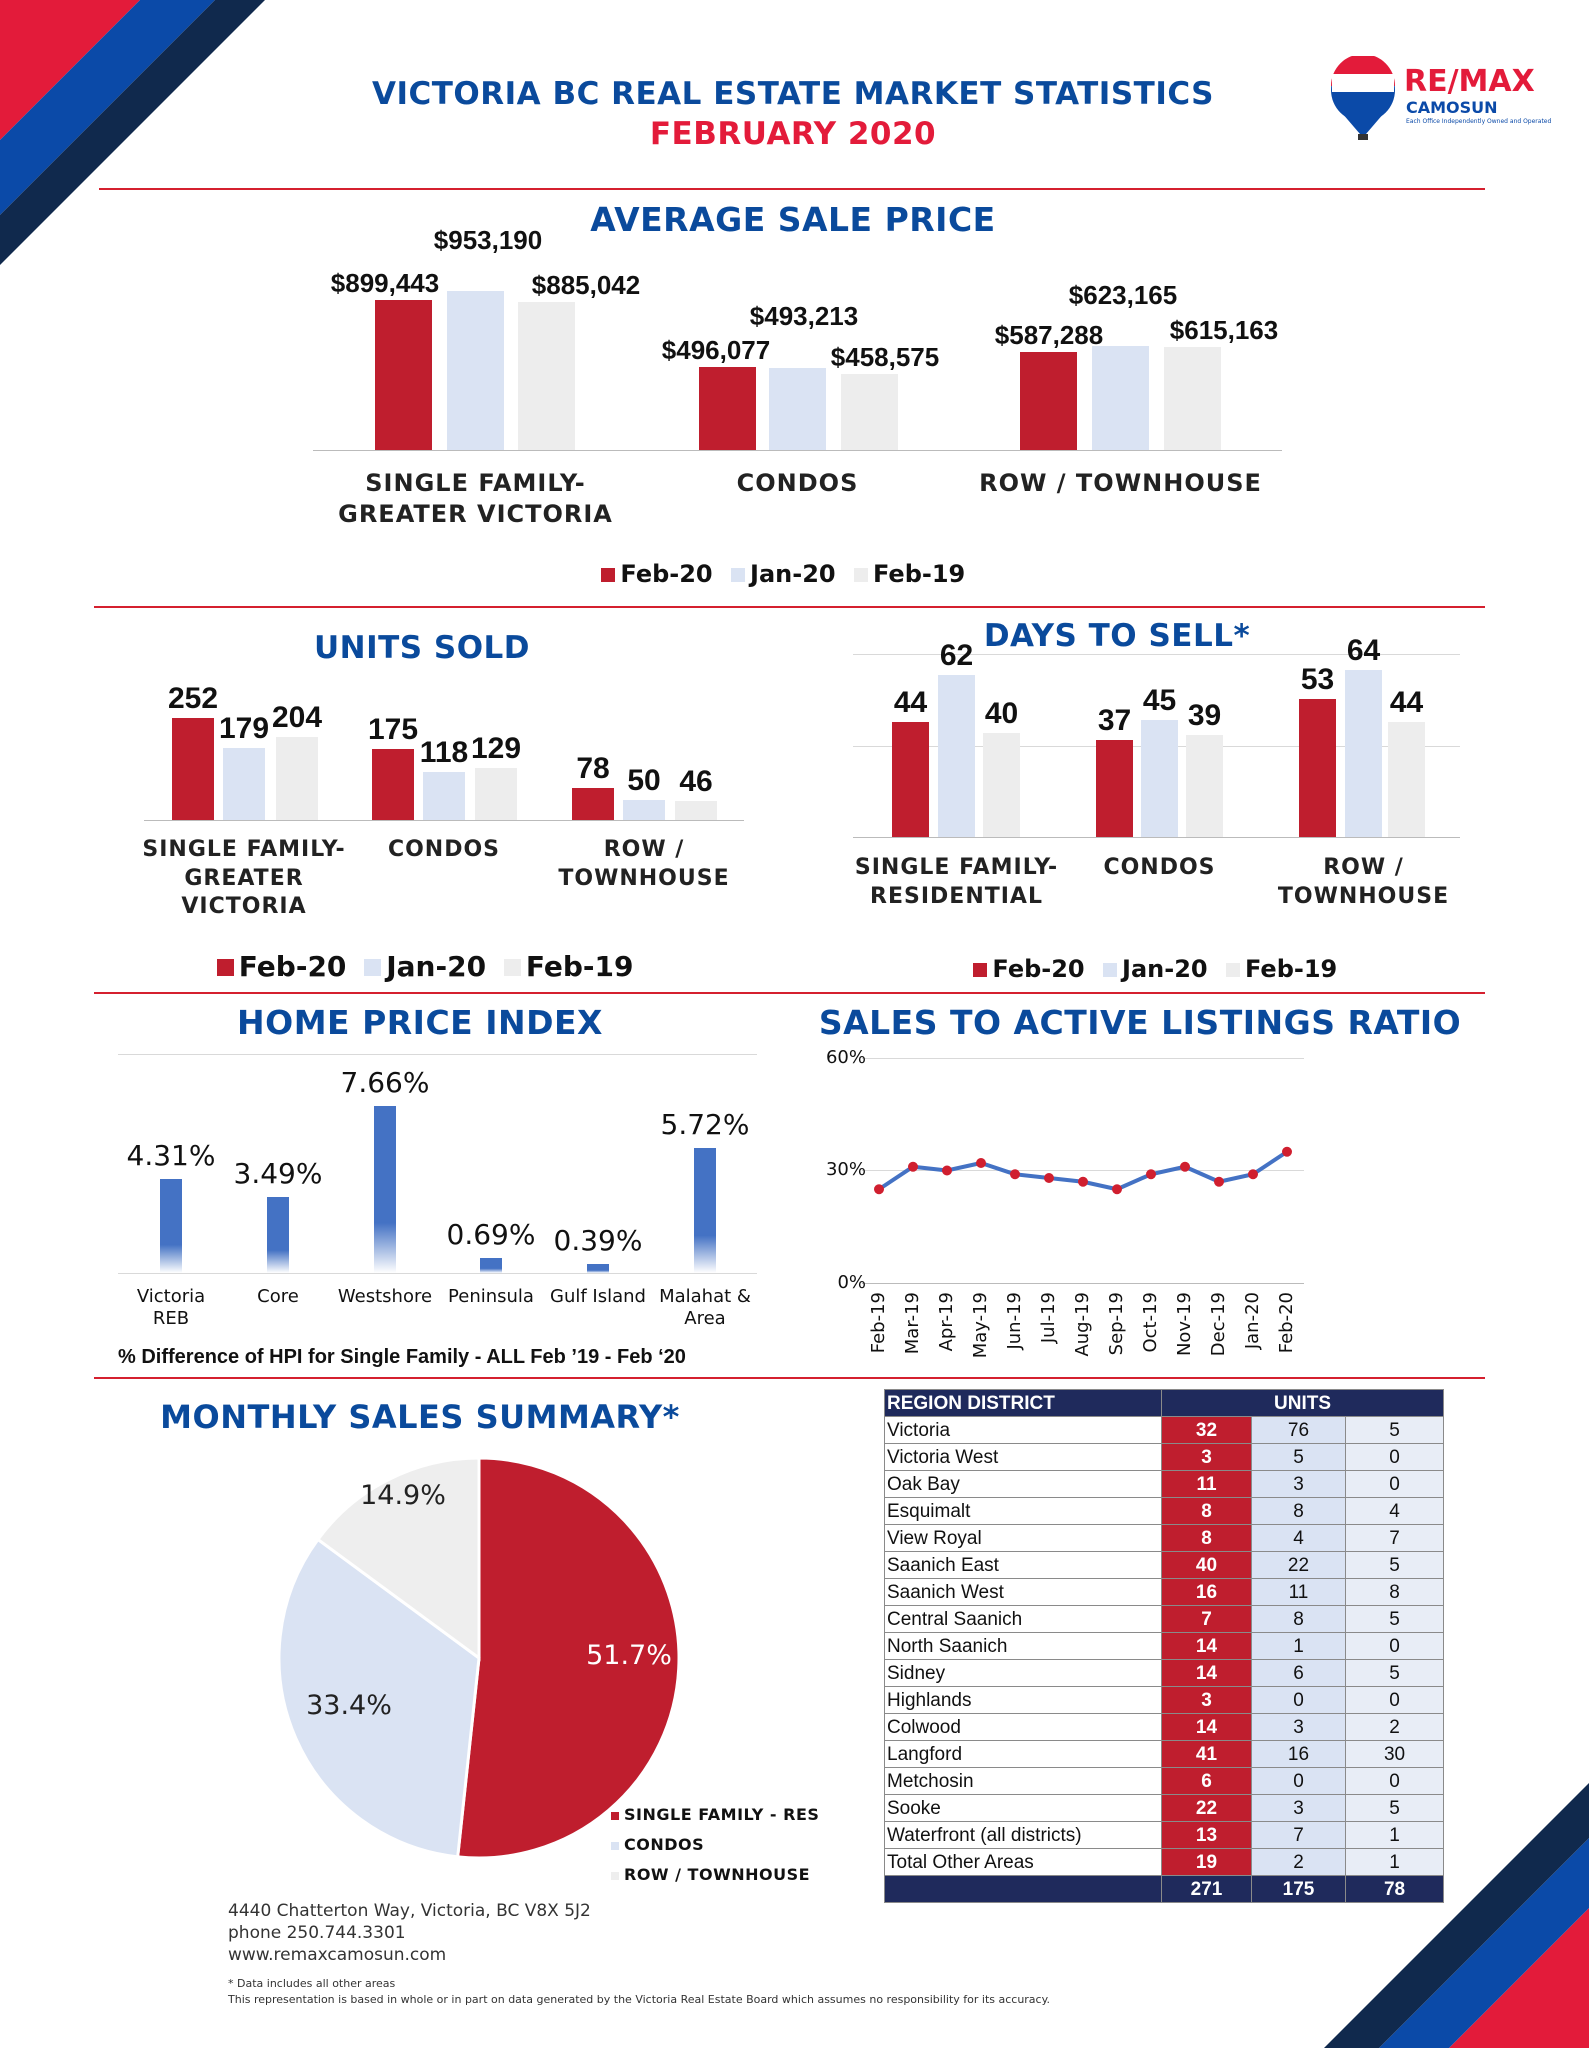 This screenshot has height=2048, width=1589. What do you see at coordinates (491, 1234) in the screenshot?
I see `data-label: 0.69%` at bounding box center [491, 1234].